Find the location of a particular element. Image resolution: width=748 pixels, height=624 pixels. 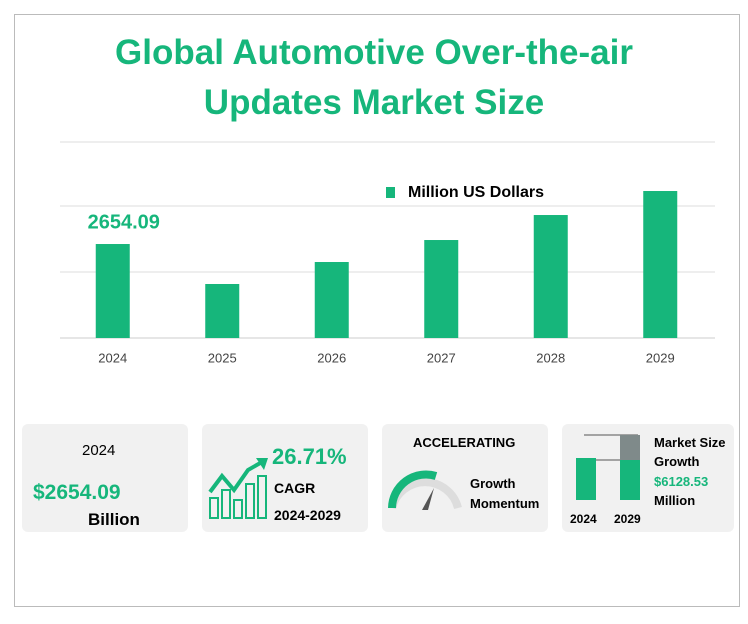

status: ACCELERATING is located at coordinates (464, 442).